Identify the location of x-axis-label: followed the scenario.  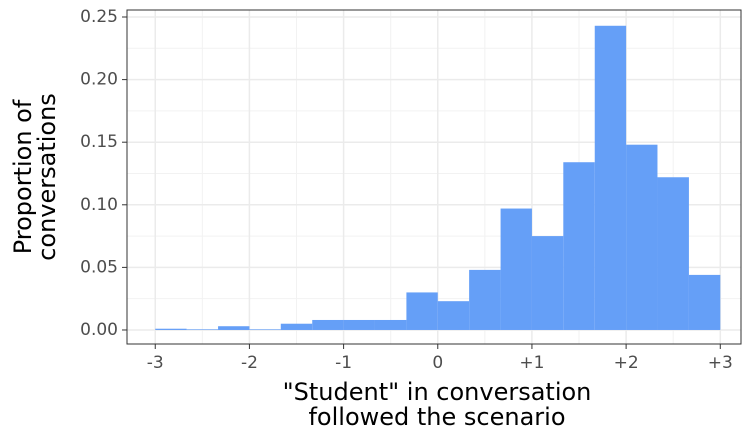
(436, 416).